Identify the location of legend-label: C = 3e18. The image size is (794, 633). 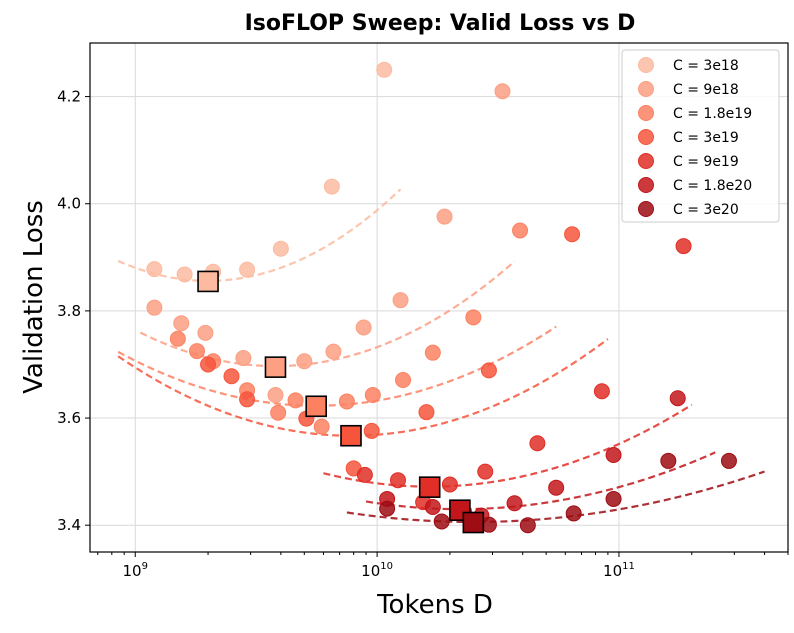
(706, 66).